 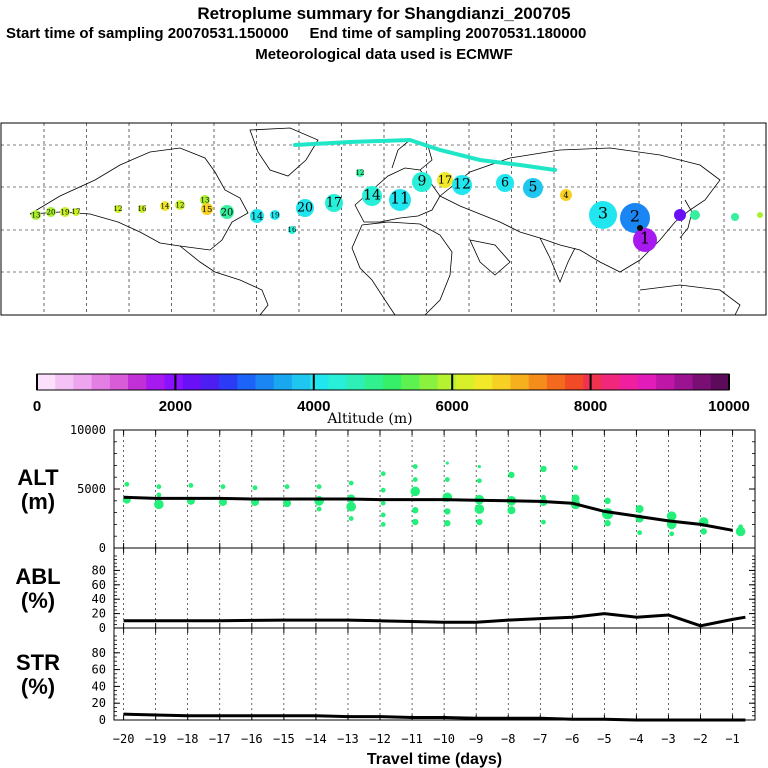 What do you see at coordinates (99, 703) in the screenshot?
I see `y-tick-label: 20` at bounding box center [99, 703].